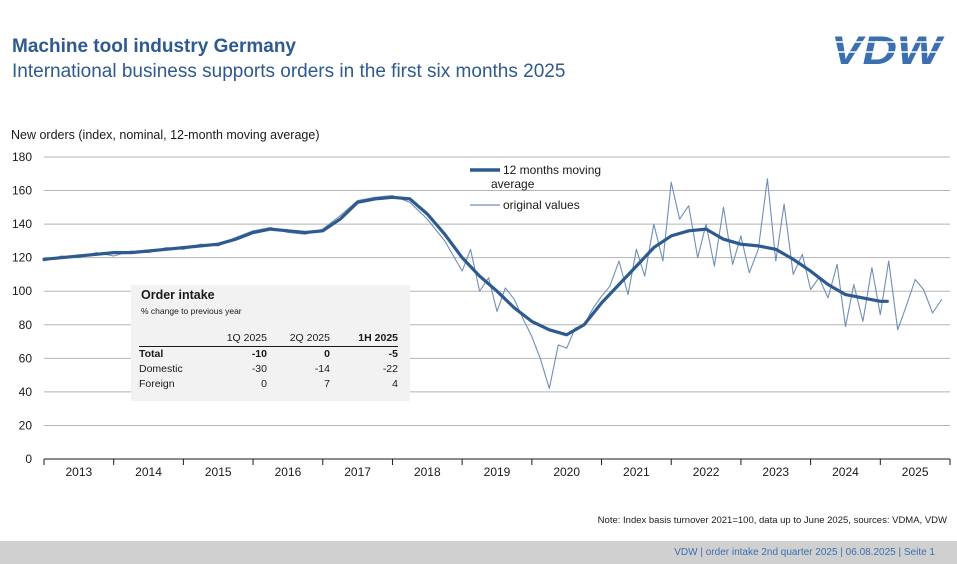 The width and height of the screenshot is (957, 564). I want to click on y-tick-label: 160, so click(22, 191).